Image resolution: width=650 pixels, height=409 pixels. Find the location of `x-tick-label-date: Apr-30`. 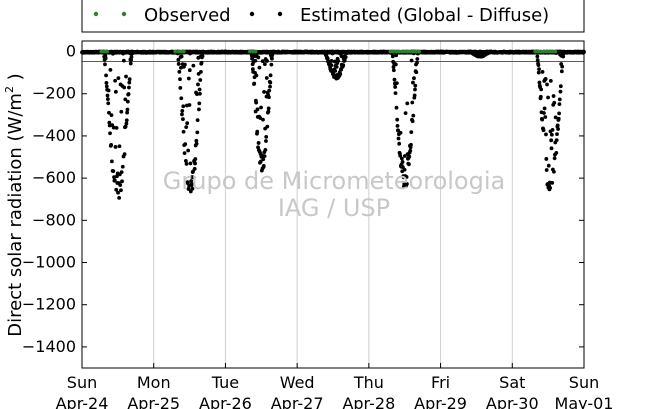

x-tick-label-date: Apr-30 is located at coordinates (512, 401).